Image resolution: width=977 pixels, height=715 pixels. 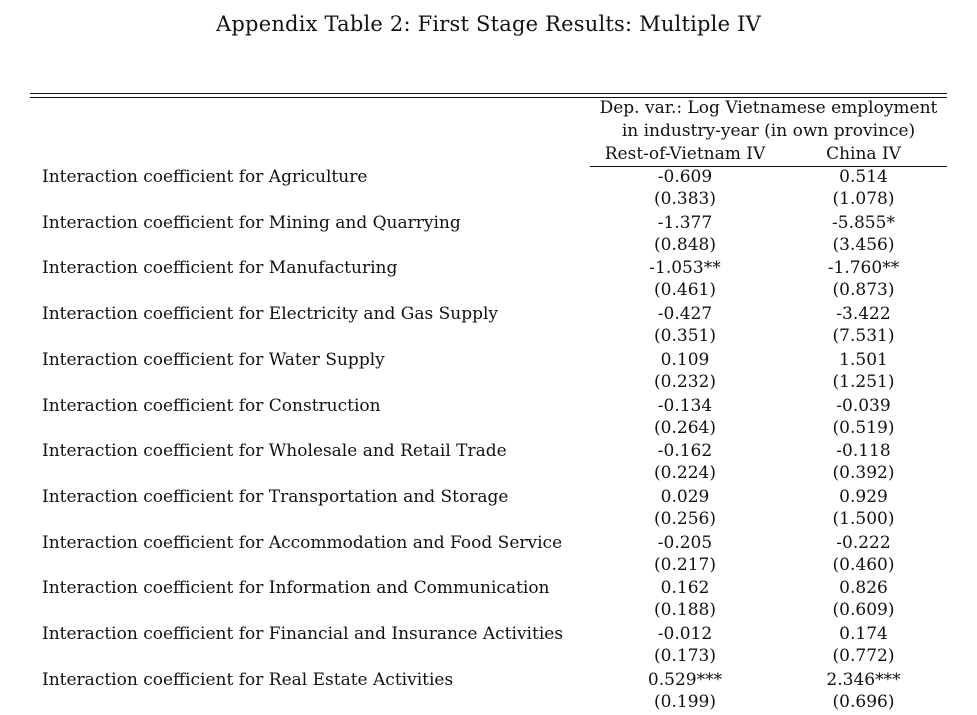 What do you see at coordinates (863, 177) in the screenshot?
I see `coefficient-china-iv: 0.514` at bounding box center [863, 177].